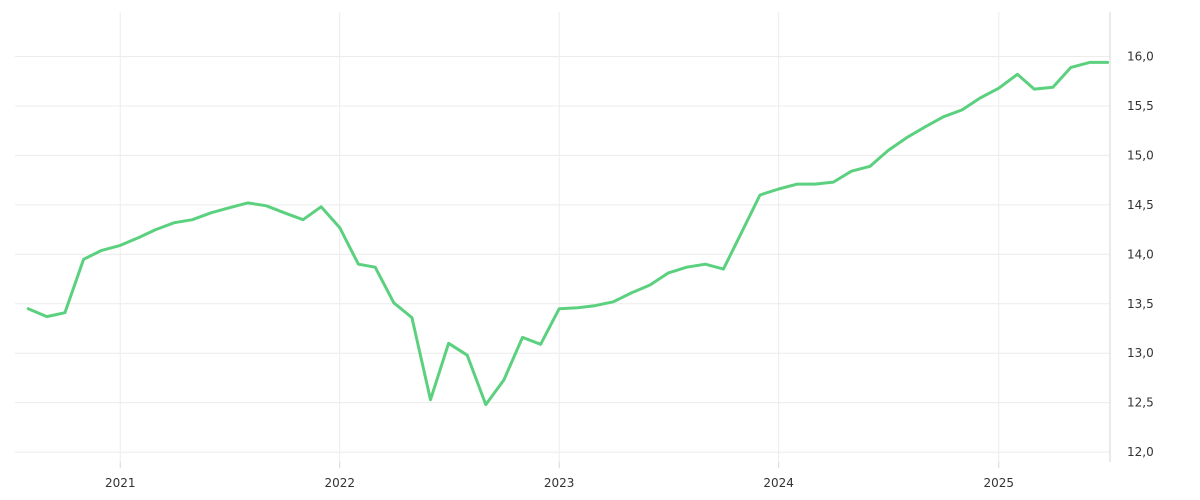 The width and height of the screenshot is (1200, 500). What do you see at coordinates (1140, 57) in the screenshot?
I see `y-tick-label: 16,0` at bounding box center [1140, 57].